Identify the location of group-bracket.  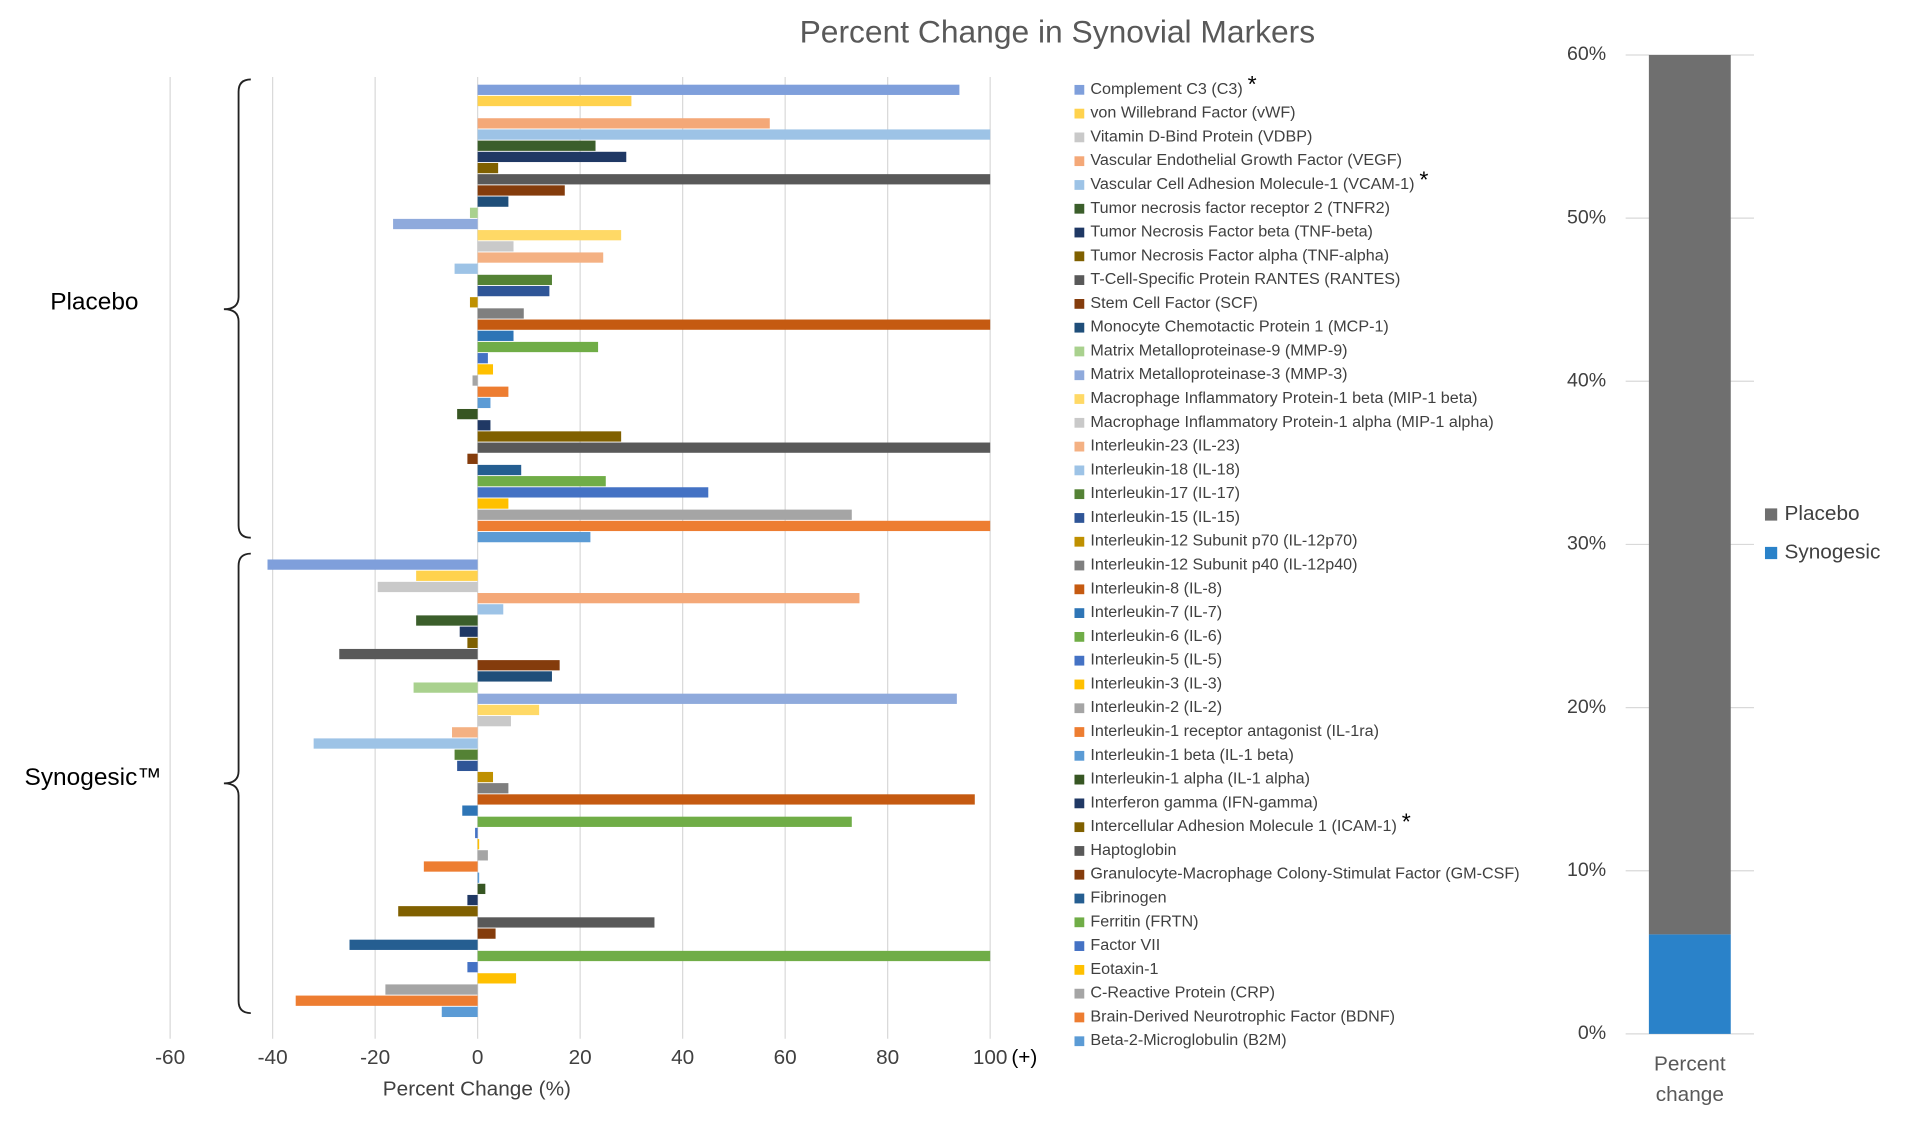
(237, 308).